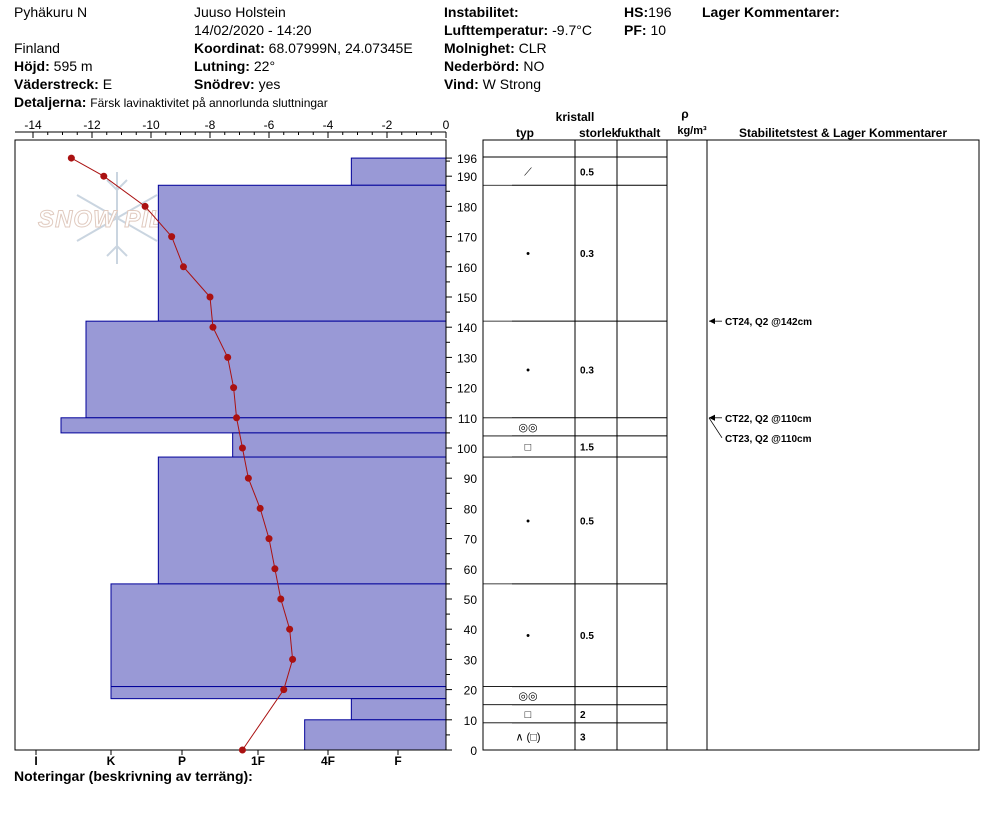  Describe the element at coordinates (222, 66) in the screenshot. I see `slope-label: Lutning:` at that location.